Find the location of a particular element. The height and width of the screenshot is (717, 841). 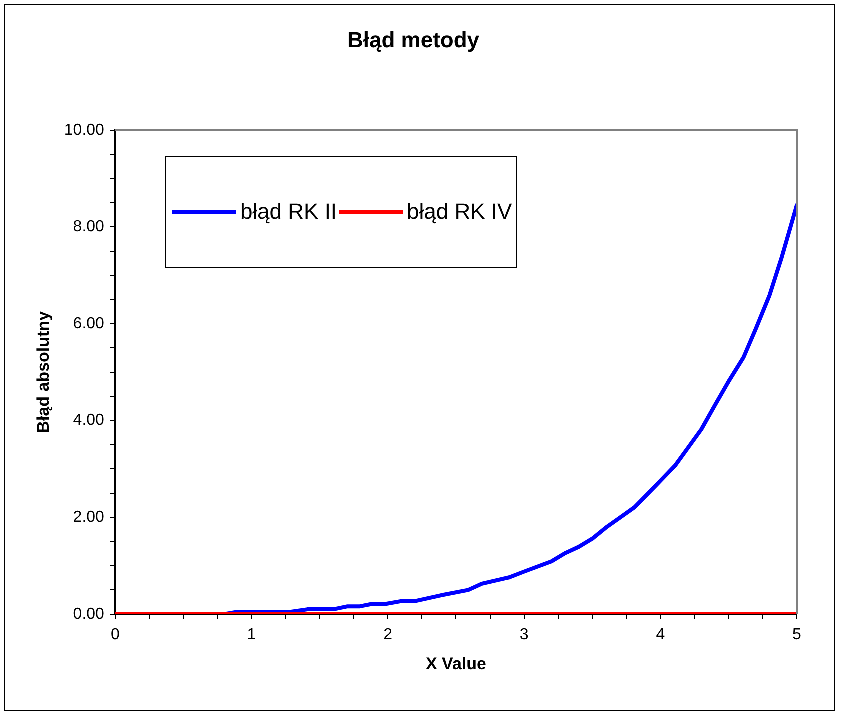

x-tick-label: 4 is located at coordinates (661, 635).